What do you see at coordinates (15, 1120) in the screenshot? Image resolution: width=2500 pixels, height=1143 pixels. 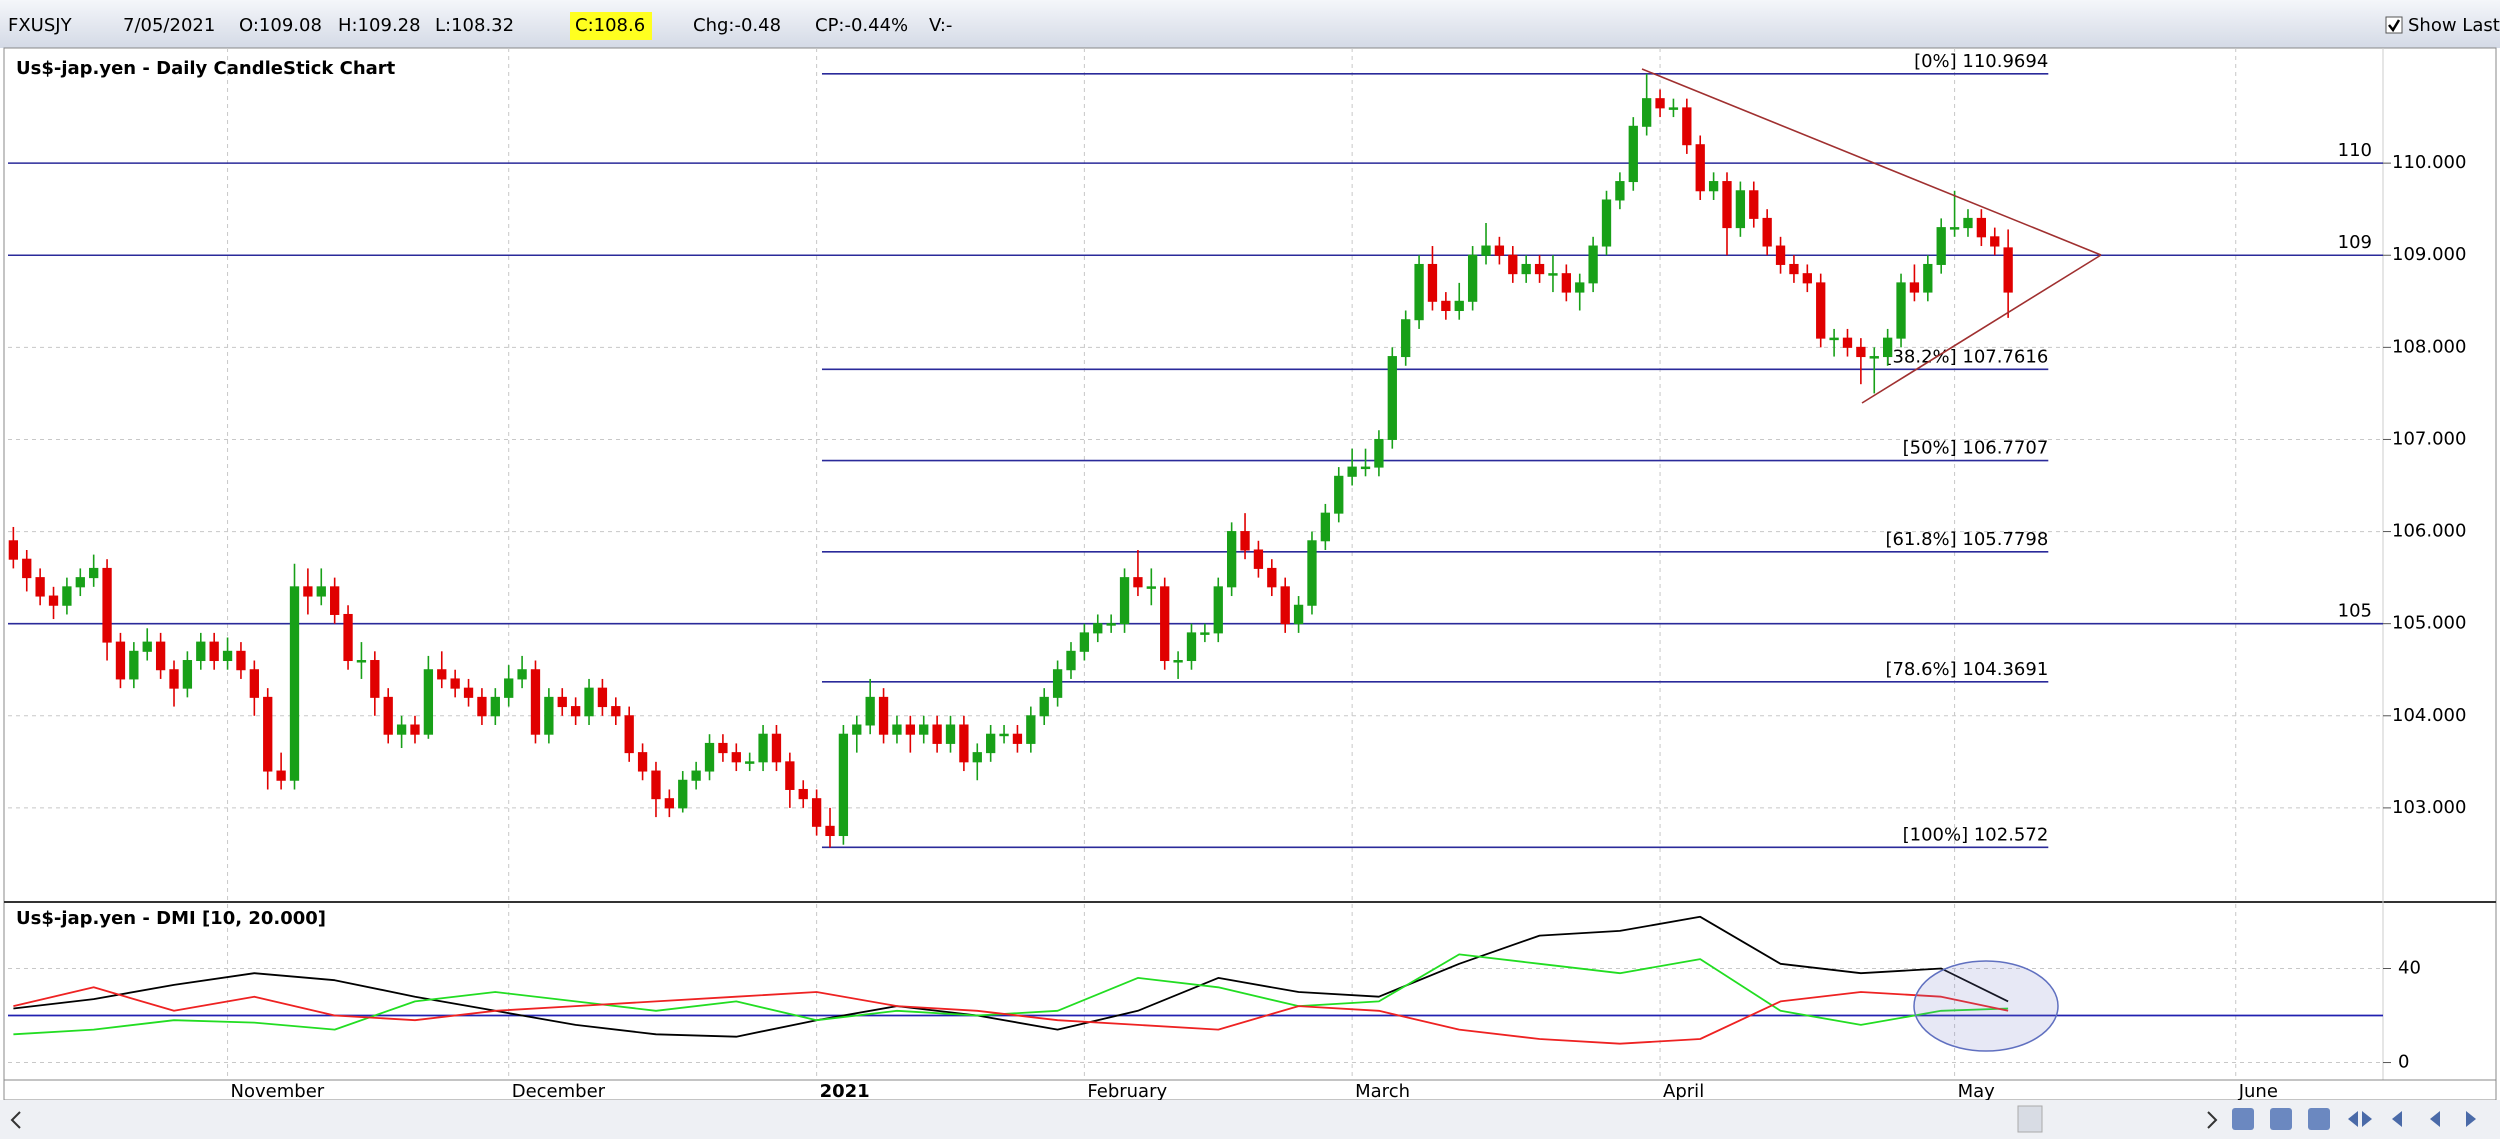 I see `scroll-left` at bounding box center [15, 1120].